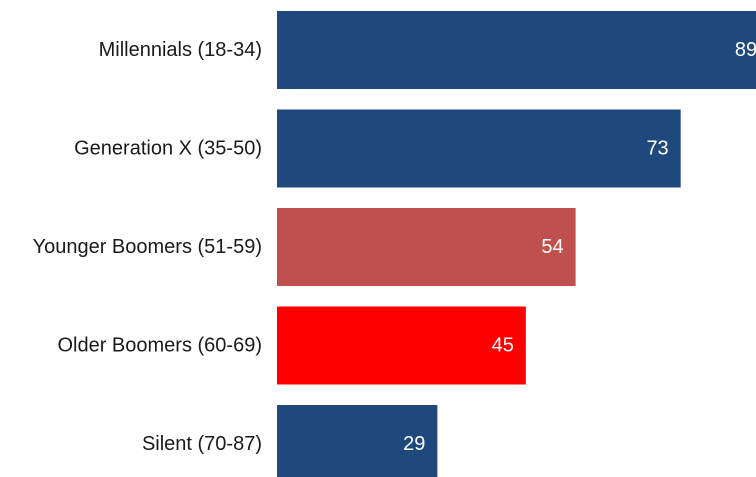 This screenshot has height=477, width=756. Describe the element at coordinates (503, 346) in the screenshot. I see `value-label-older-boomers-60-69: 45` at that location.